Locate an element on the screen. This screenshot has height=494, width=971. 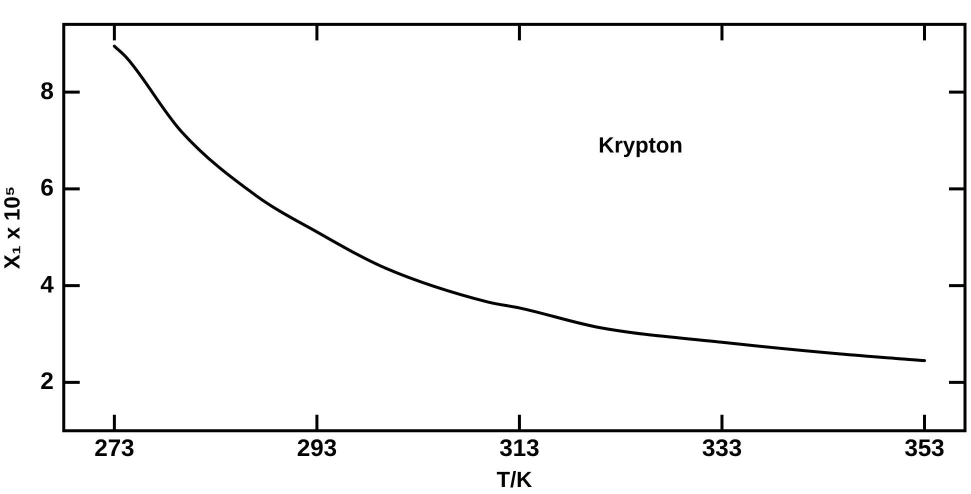
y-tick-label: 8 is located at coordinates (47, 91).